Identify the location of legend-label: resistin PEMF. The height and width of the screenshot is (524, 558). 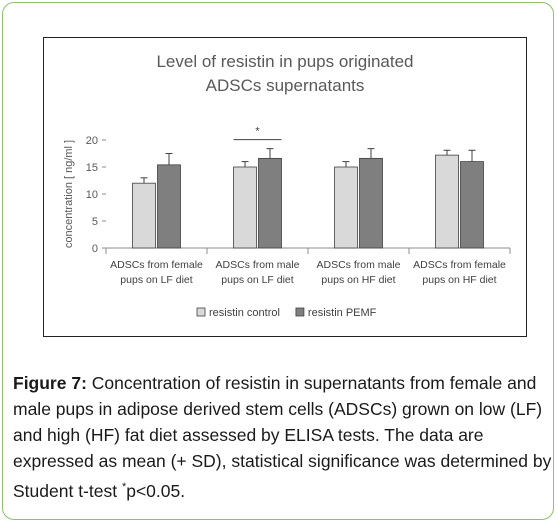
(342, 313).